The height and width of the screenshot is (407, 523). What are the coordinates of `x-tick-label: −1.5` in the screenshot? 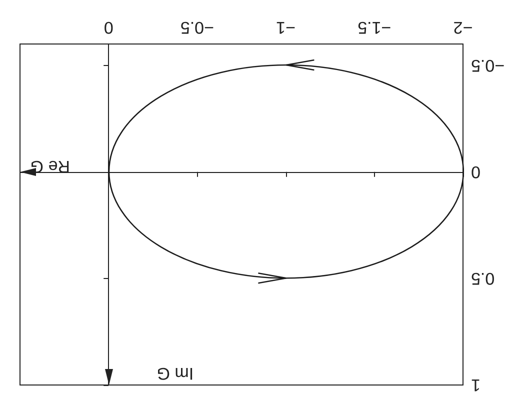 It's located at (375, 27).